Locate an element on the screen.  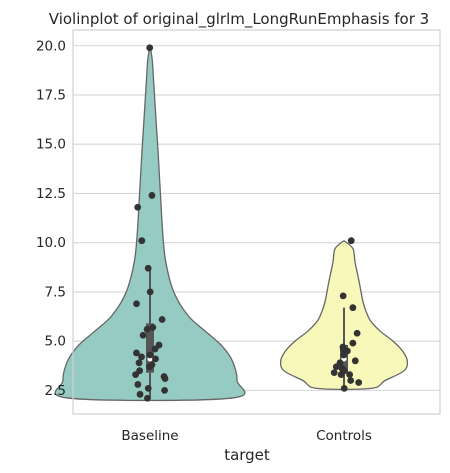
x-axis-label: target is located at coordinates (247, 455).